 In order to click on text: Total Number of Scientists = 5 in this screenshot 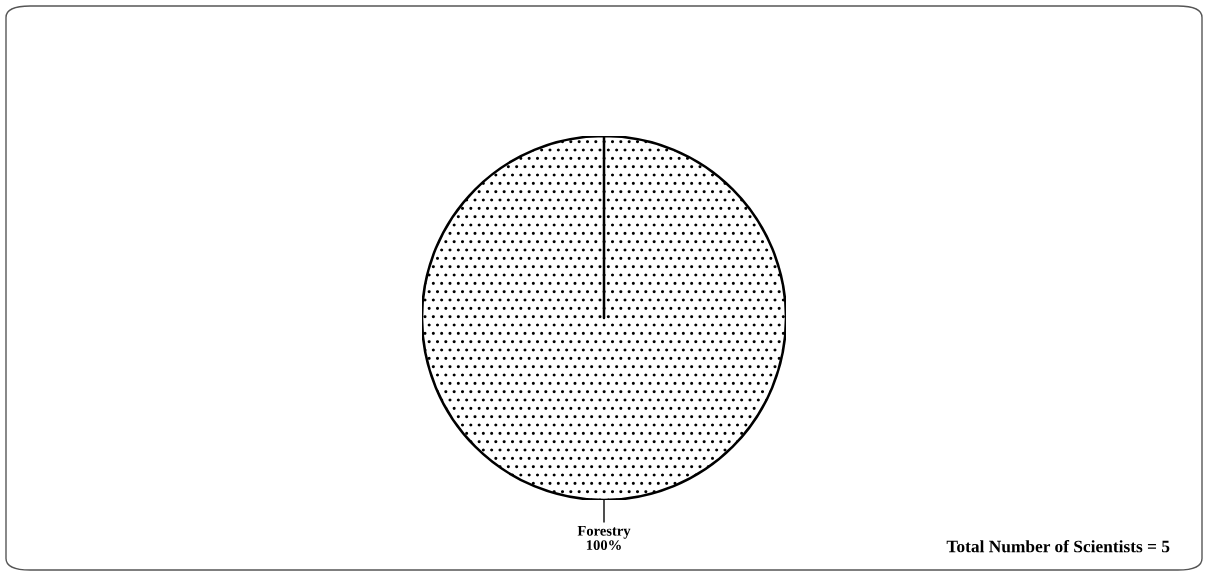, I will do `click(1058, 546)`.